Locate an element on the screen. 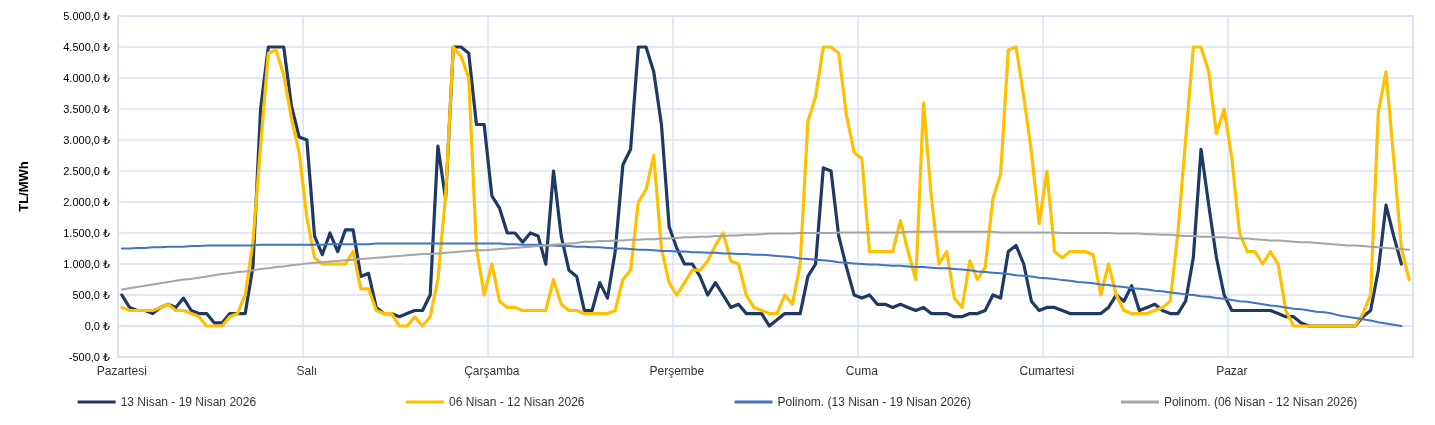  y-tick-label: -500,0 ₺ is located at coordinates (89, 357).